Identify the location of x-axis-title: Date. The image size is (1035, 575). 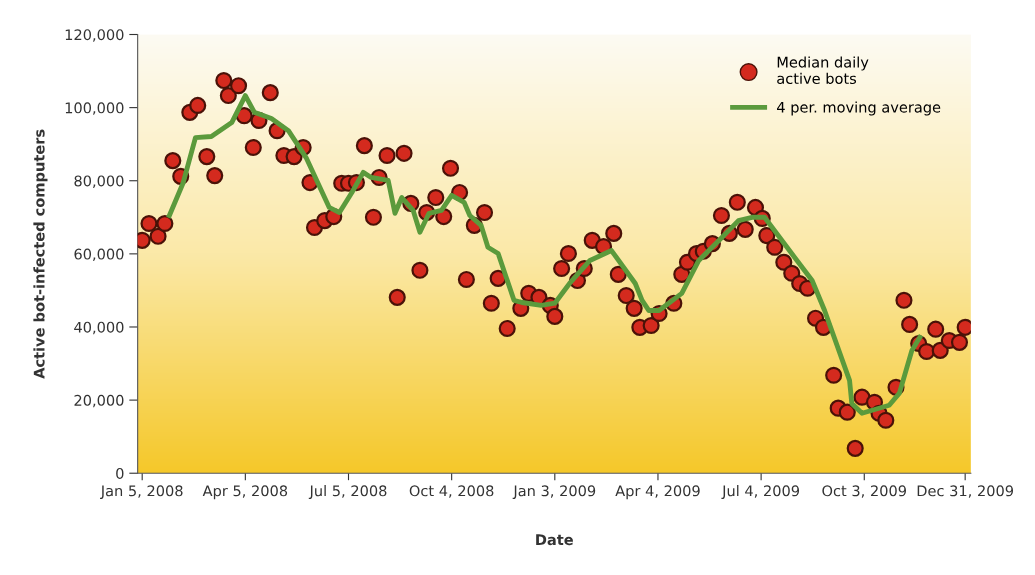
(554, 540).